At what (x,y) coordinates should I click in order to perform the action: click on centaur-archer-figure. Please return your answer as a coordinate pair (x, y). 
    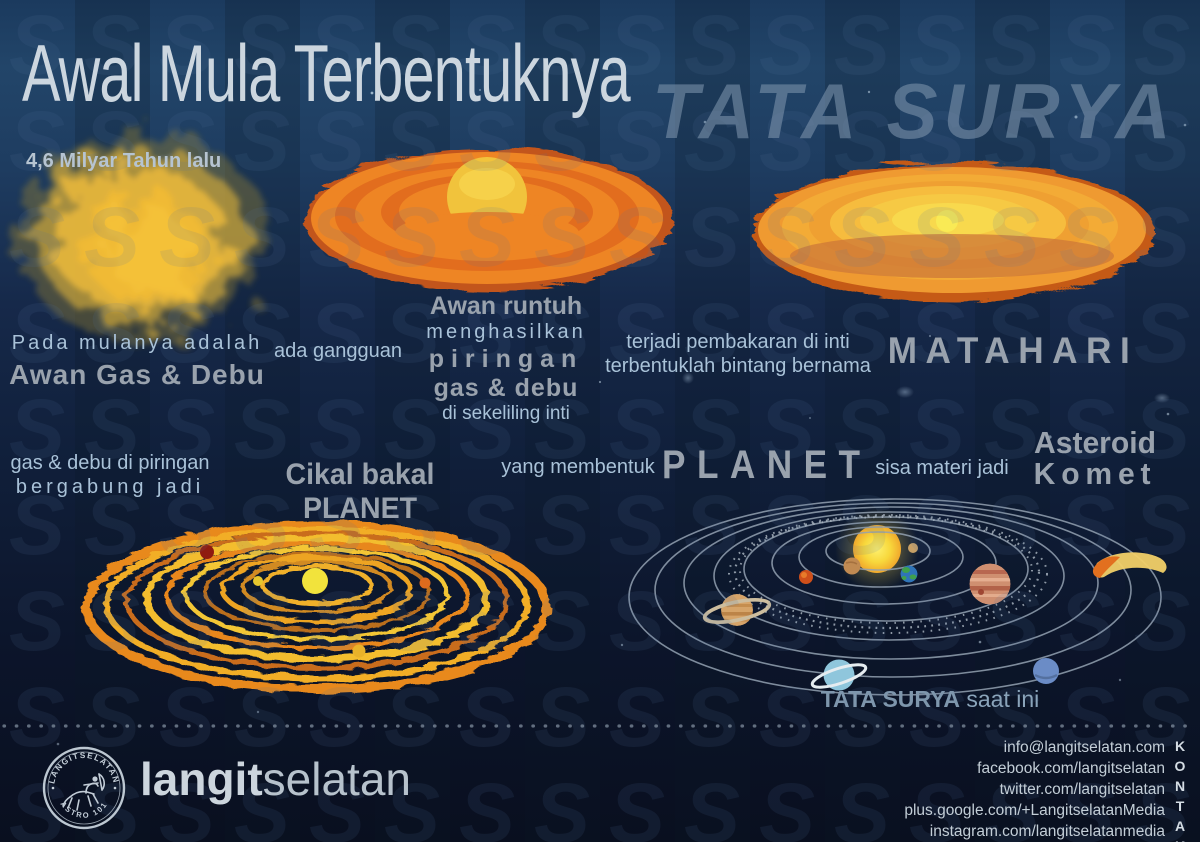
    Looking at the image, I should click on (84, 792).